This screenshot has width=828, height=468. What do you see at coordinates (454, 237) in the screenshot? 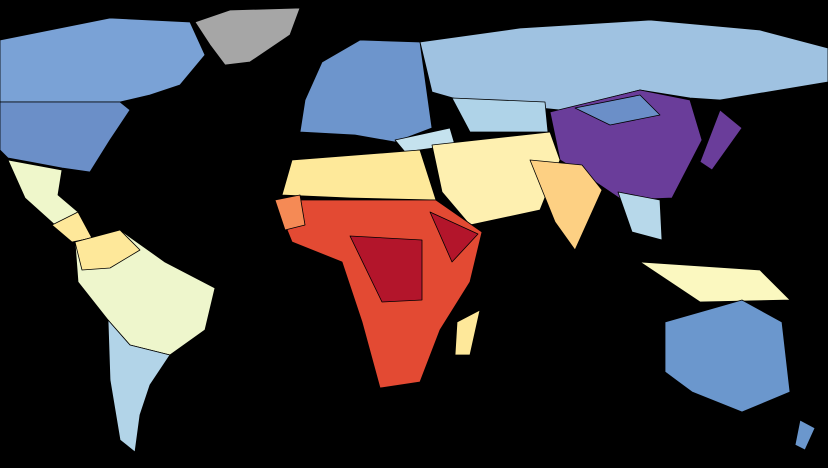
I see `horn-of-africa` at bounding box center [454, 237].